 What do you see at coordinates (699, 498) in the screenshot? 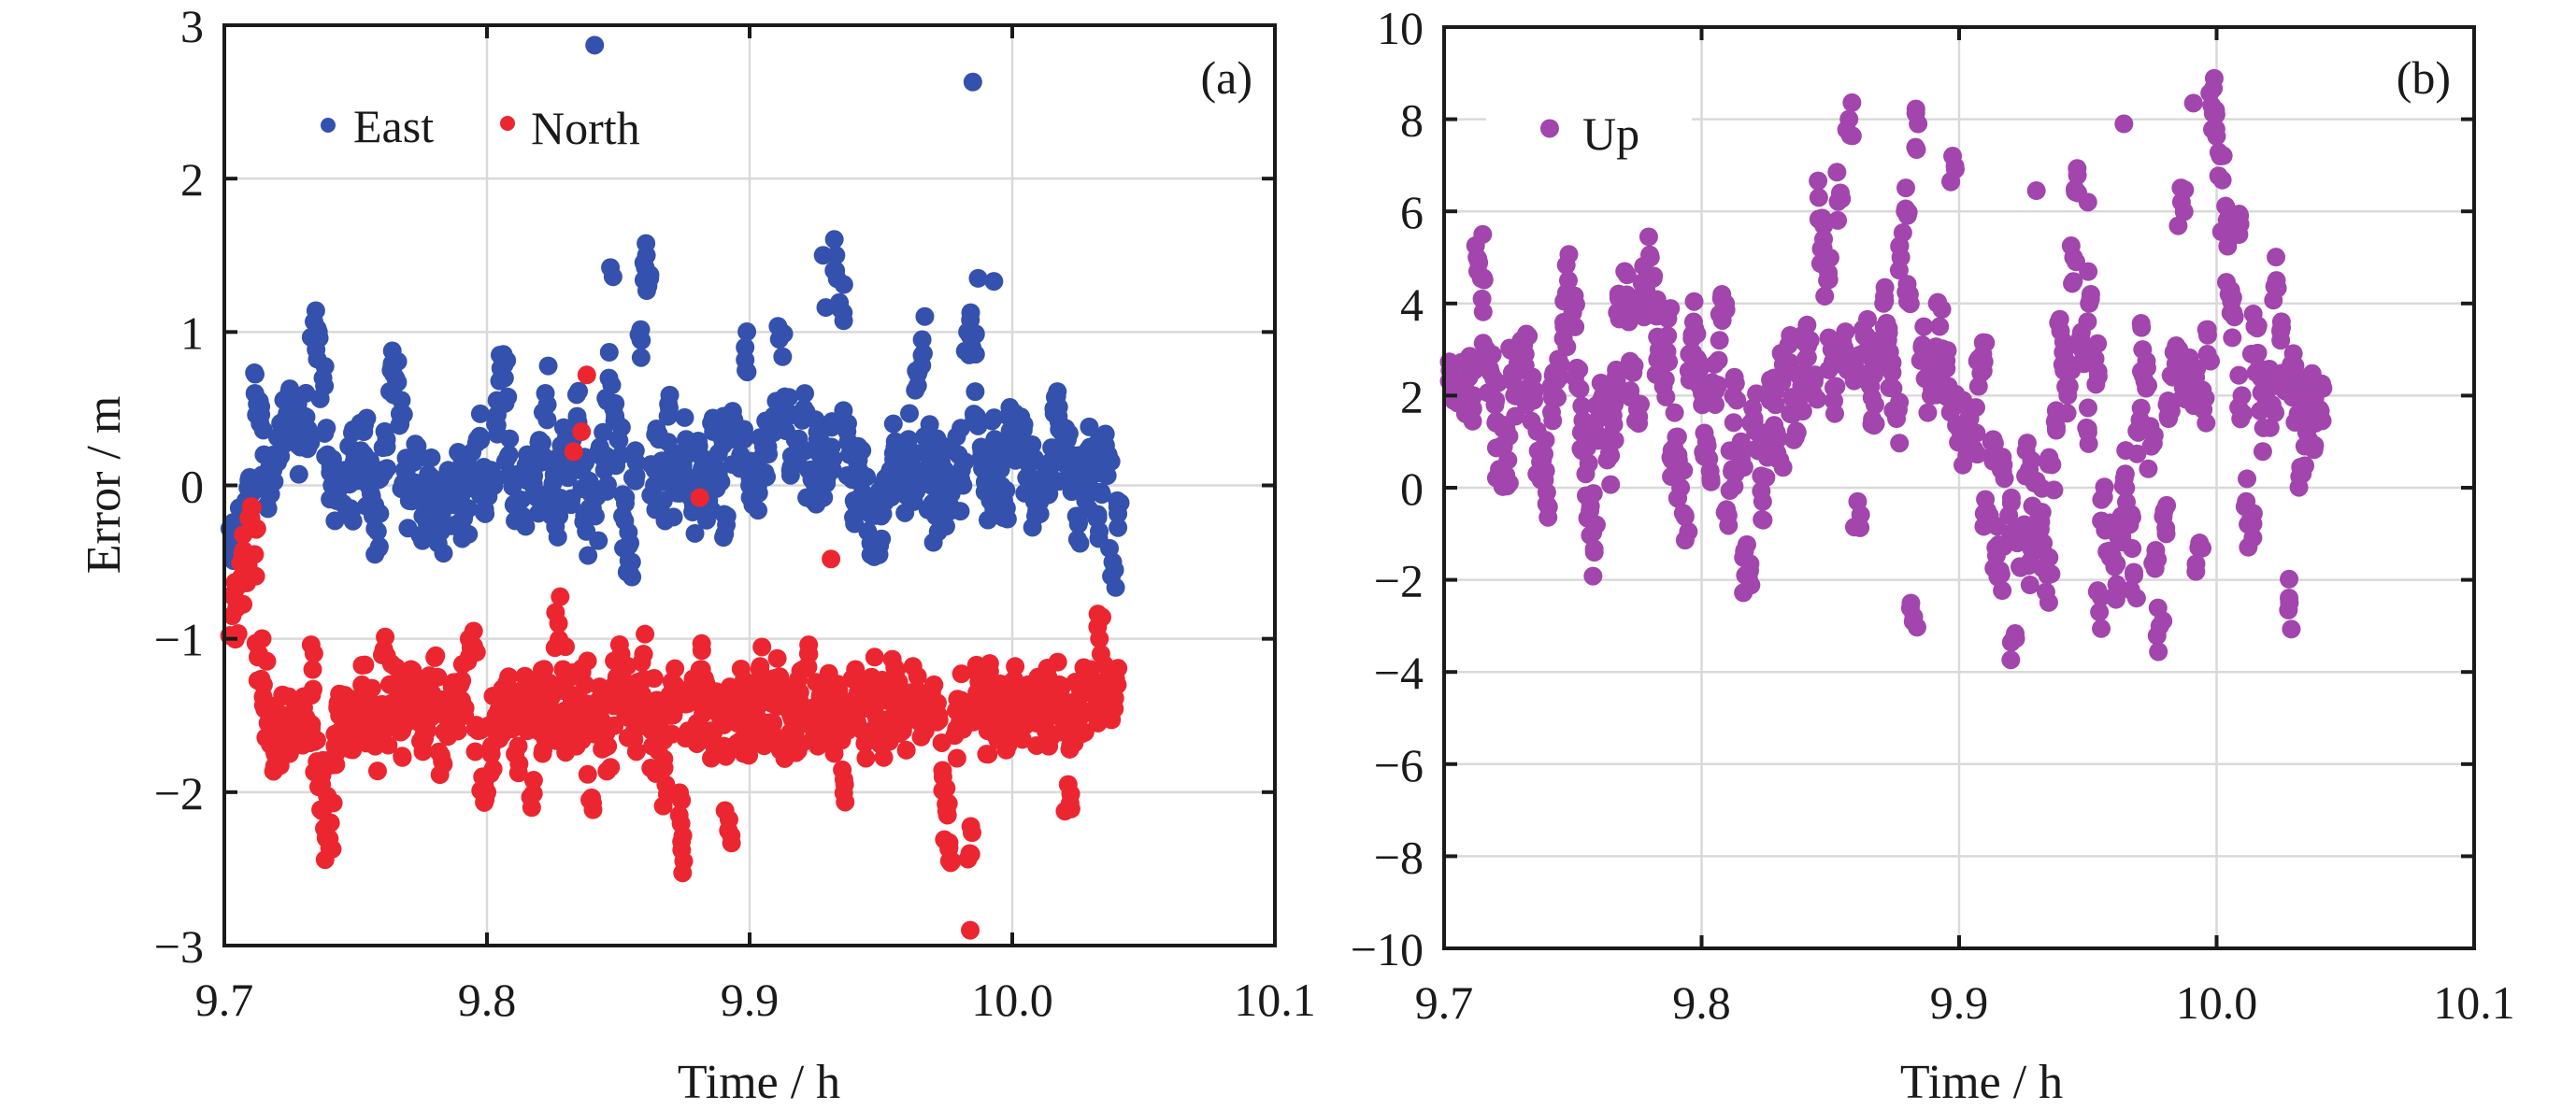
I see `point-north-outlier` at bounding box center [699, 498].